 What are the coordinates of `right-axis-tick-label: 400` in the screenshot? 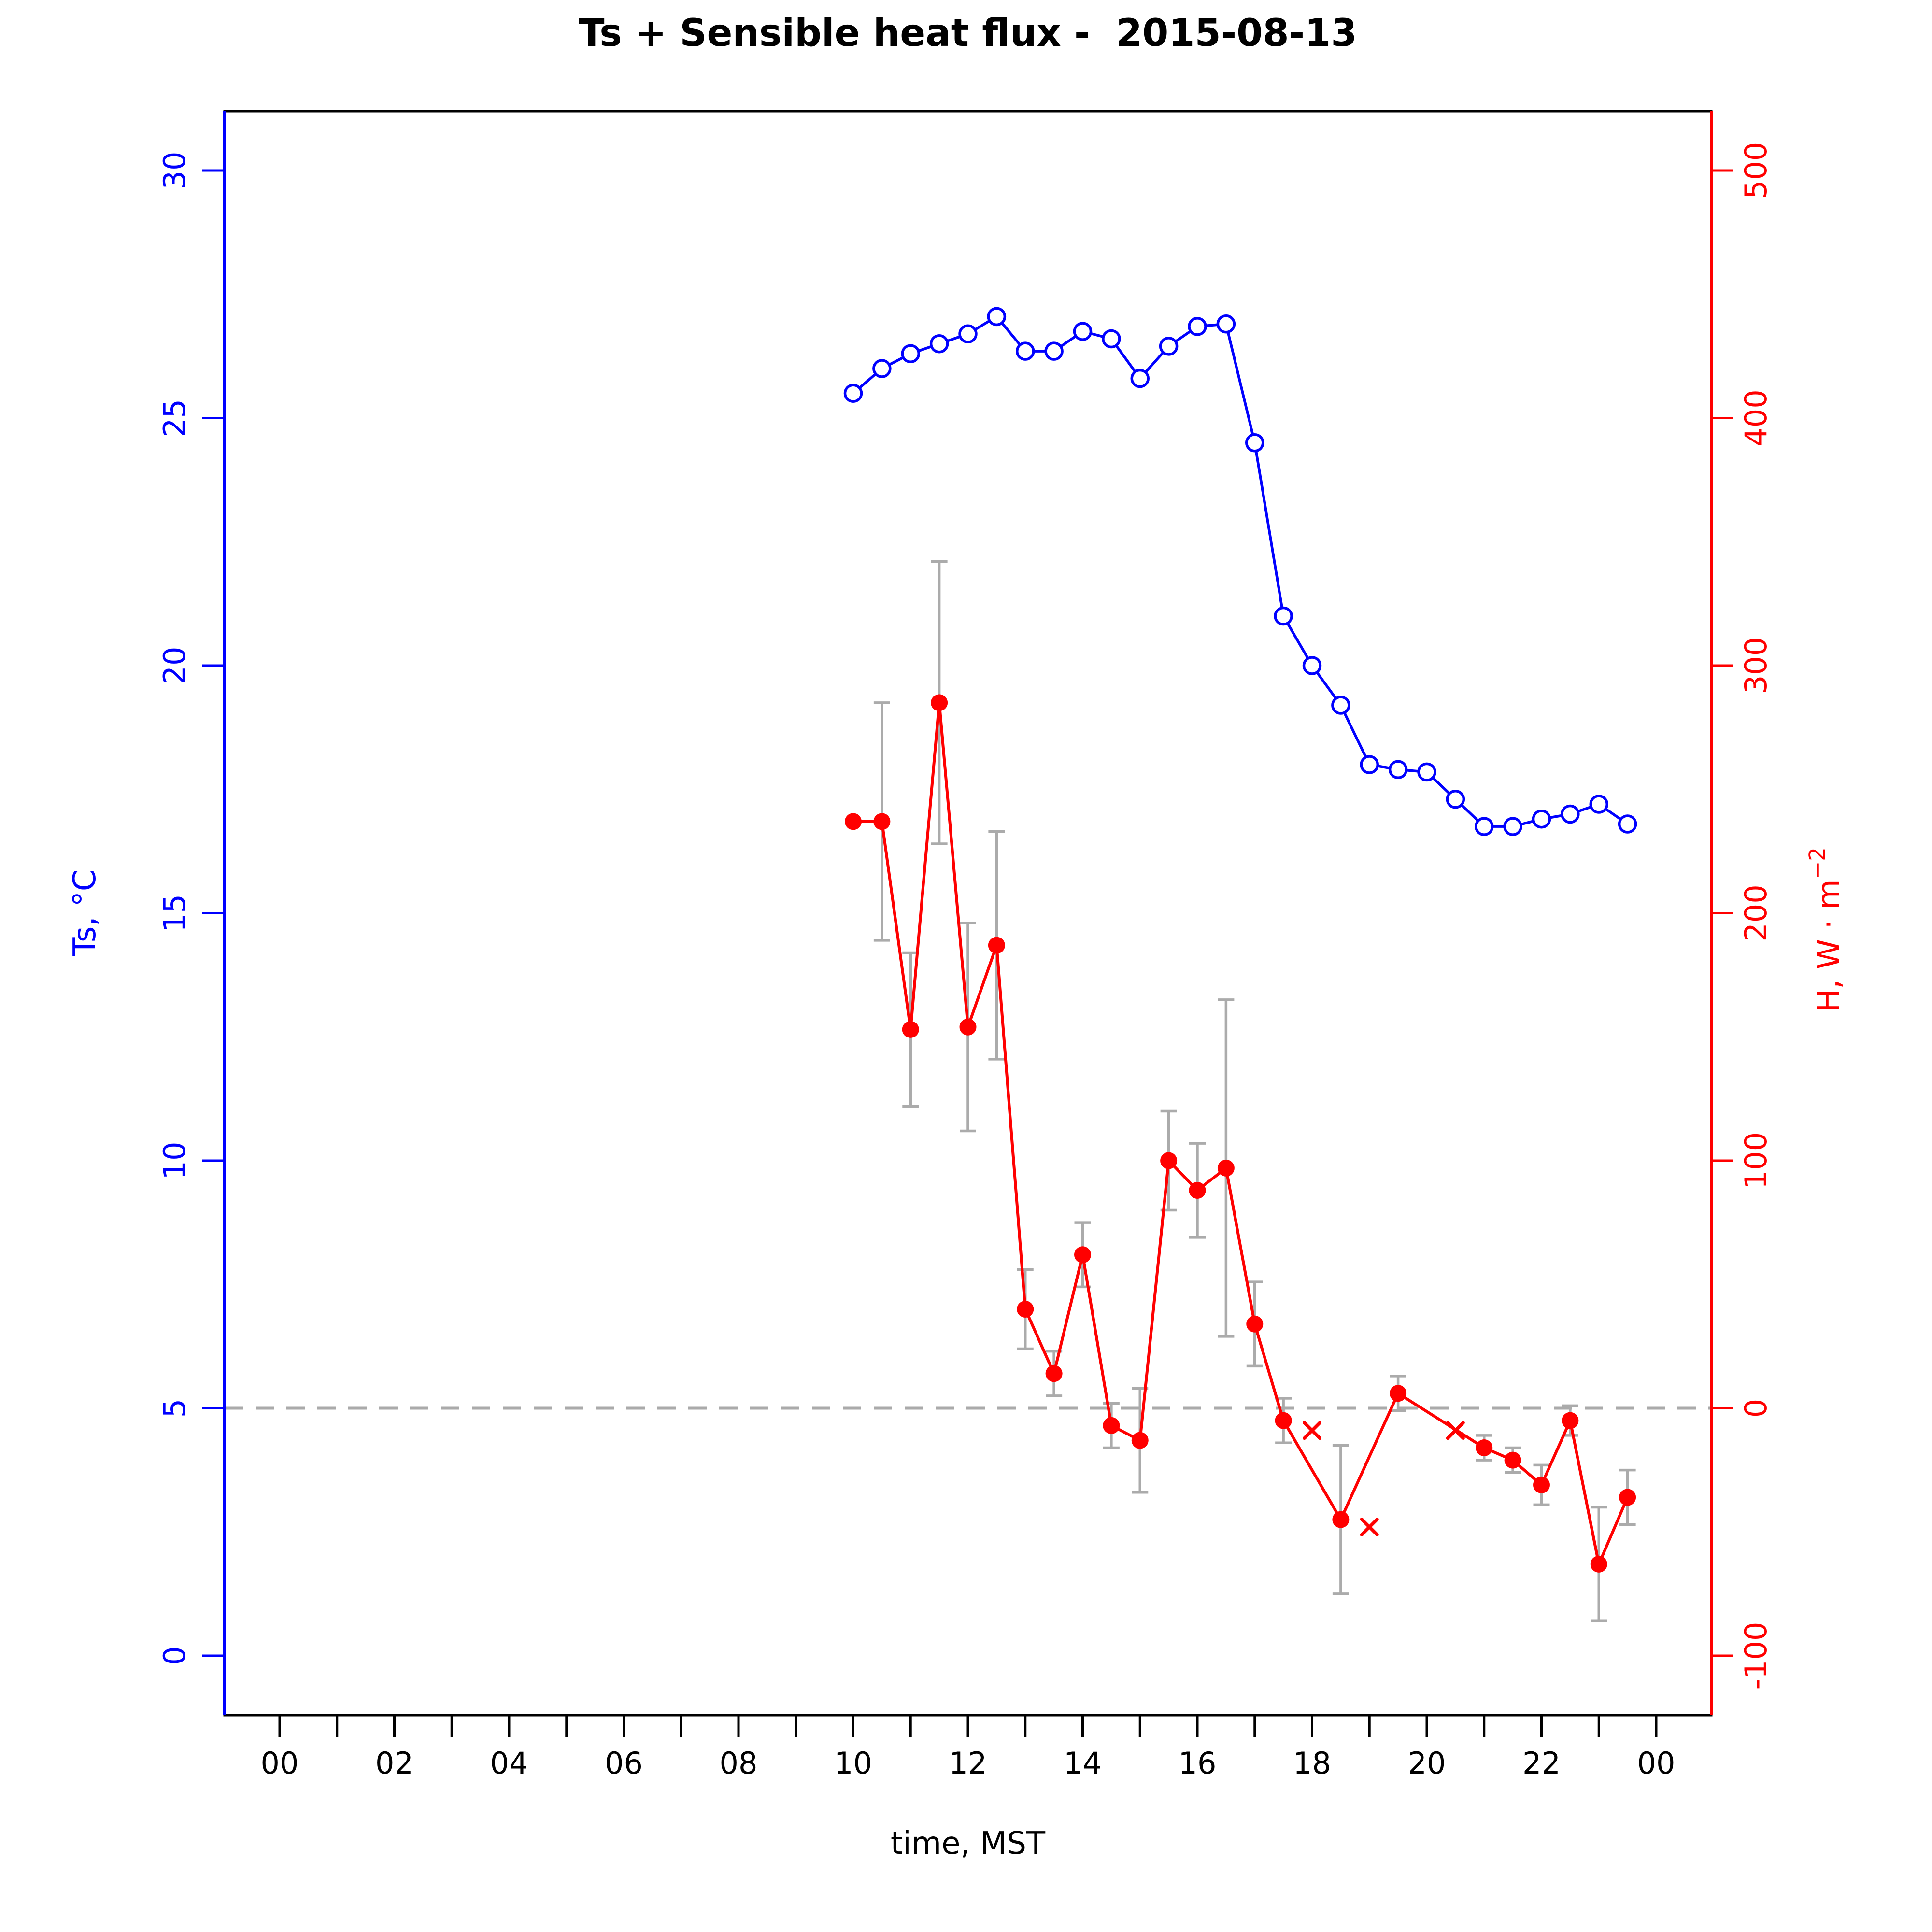 It's located at (1756, 417).